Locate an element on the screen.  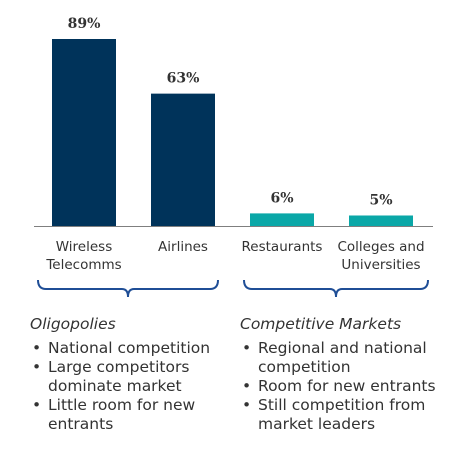
bullet-item: Room for new entrants is located at coordinates (347, 386).